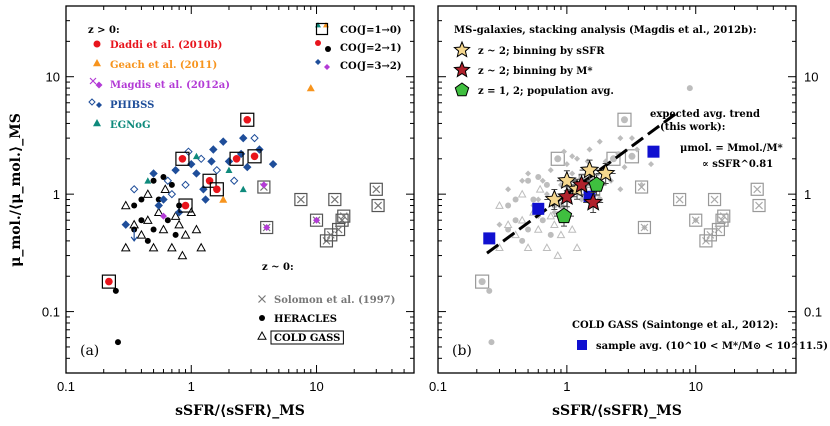 The width and height of the screenshot is (830, 426). What do you see at coordinates (262, 335) in the screenshot?
I see `legend-coldgass-marker` at bounding box center [262, 335].